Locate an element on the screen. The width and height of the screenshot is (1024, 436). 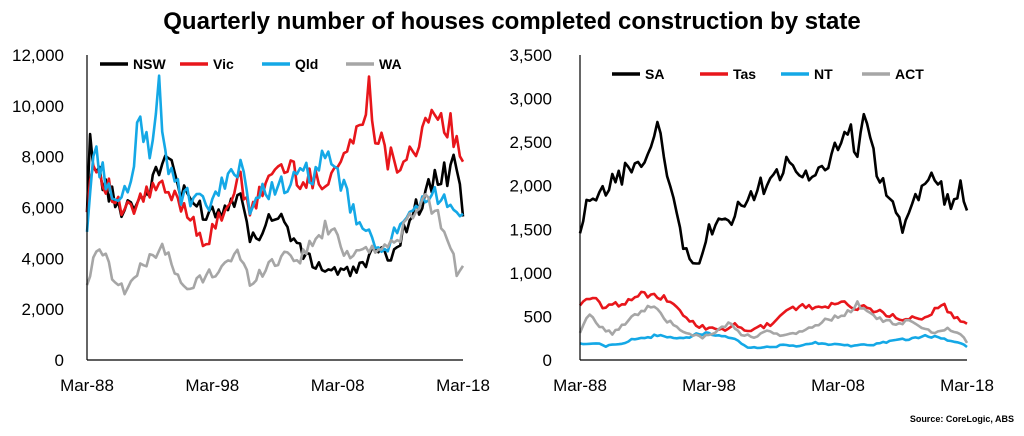
y-tick-label: 10,000 is located at coordinates (38, 106).